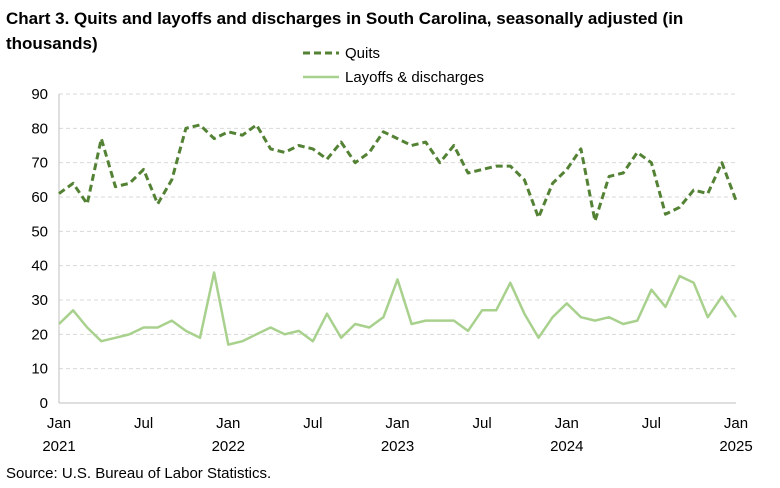  Describe the element at coordinates (39, 128) in the screenshot. I see `y-tick-label: 80` at that location.